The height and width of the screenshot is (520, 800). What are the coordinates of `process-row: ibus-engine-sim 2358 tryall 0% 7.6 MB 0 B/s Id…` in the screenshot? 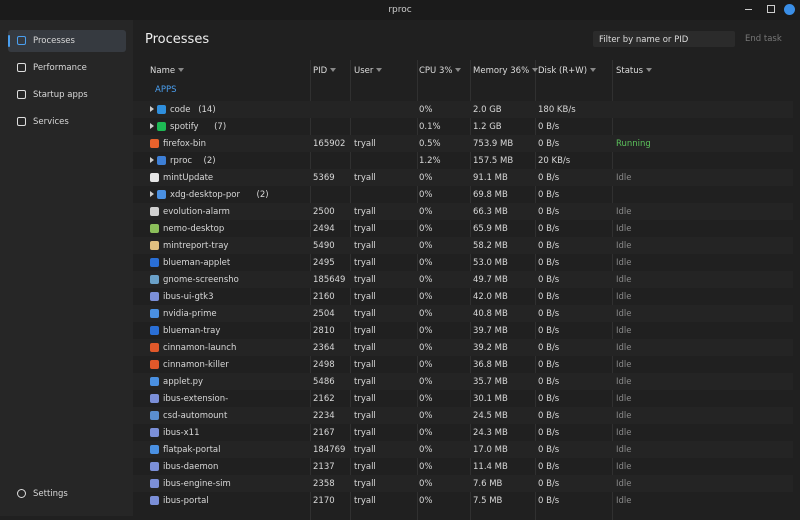 It's located at (463, 483).